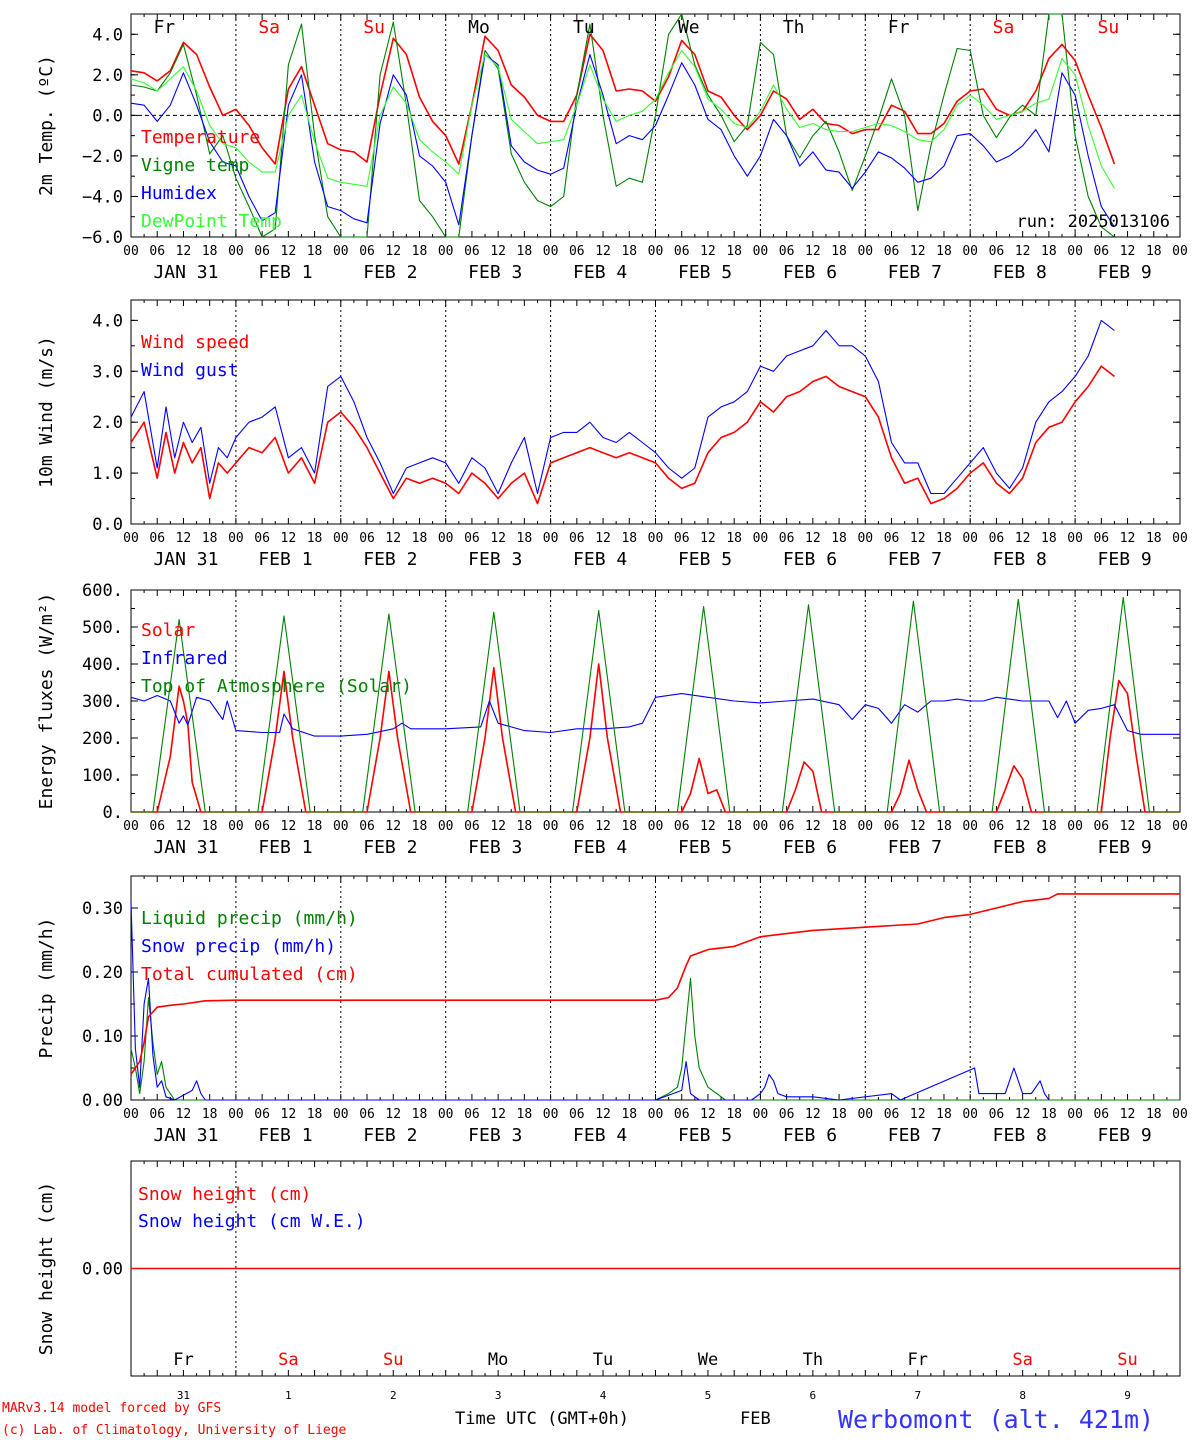 The image size is (1194, 1440). What do you see at coordinates (917, 1395) in the screenshot?
I see `day-number-label: 7` at bounding box center [917, 1395].